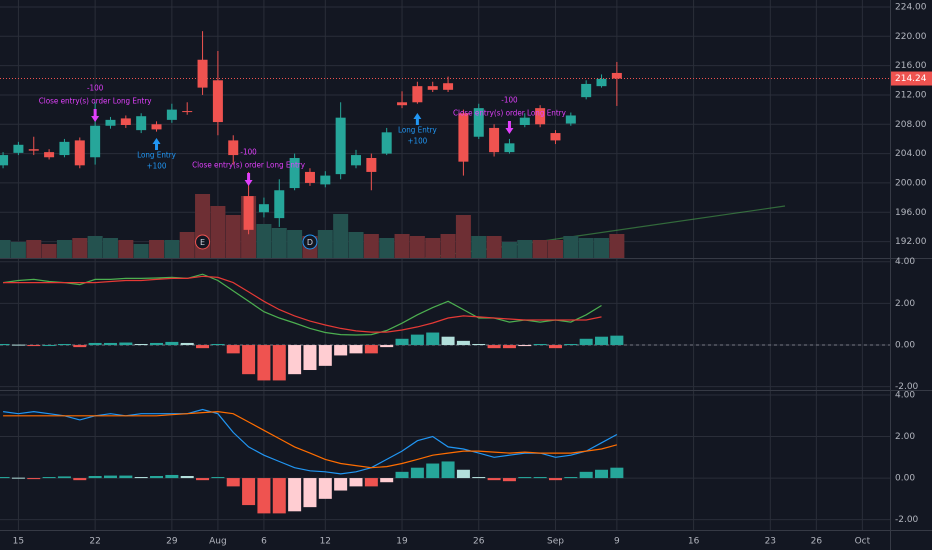 The height and width of the screenshot is (550, 932). I want to click on x-tick-label: 16, so click(694, 542).